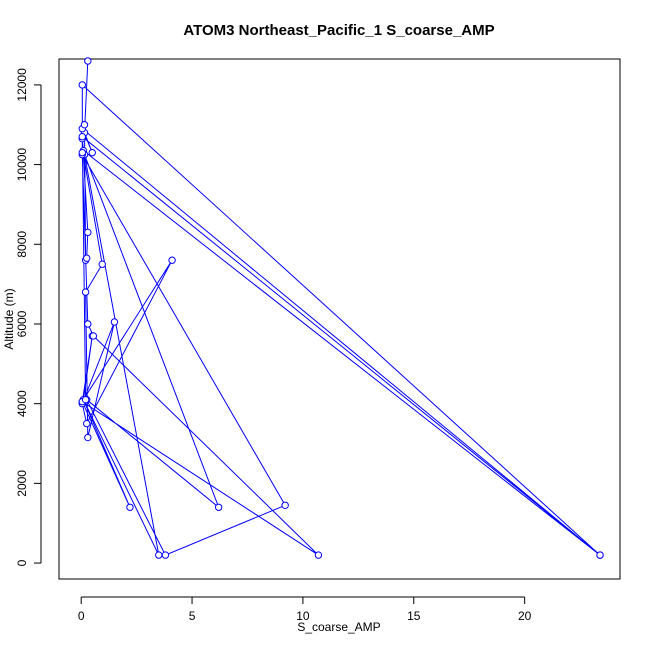 The image size is (650, 650). What do you see at coordinates (22, 165) in the screenshot?
I see `y-tick-label: 10000` at bounding box center [22, 165].